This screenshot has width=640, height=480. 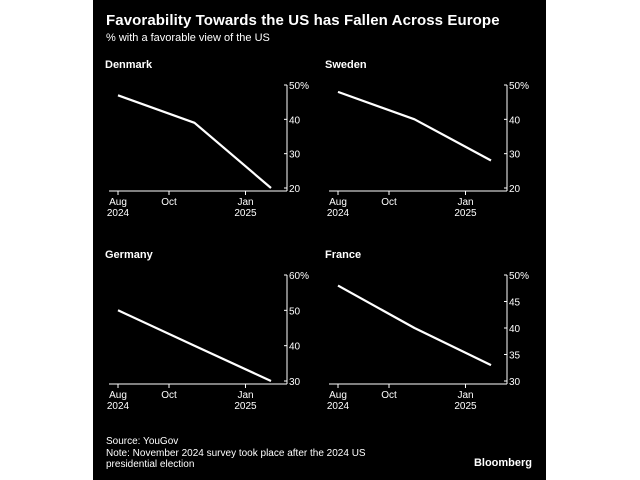 I want to click on panel-title: Germany, so click(x=129, y=255).